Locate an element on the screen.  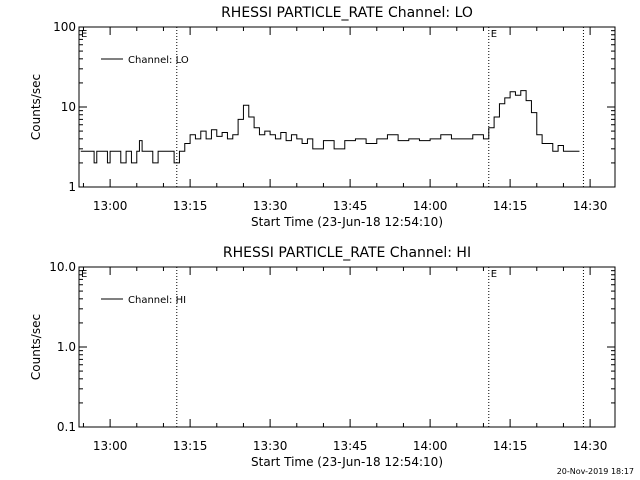
y-tick-label: 1.0 is located at coordinates (66, 347).